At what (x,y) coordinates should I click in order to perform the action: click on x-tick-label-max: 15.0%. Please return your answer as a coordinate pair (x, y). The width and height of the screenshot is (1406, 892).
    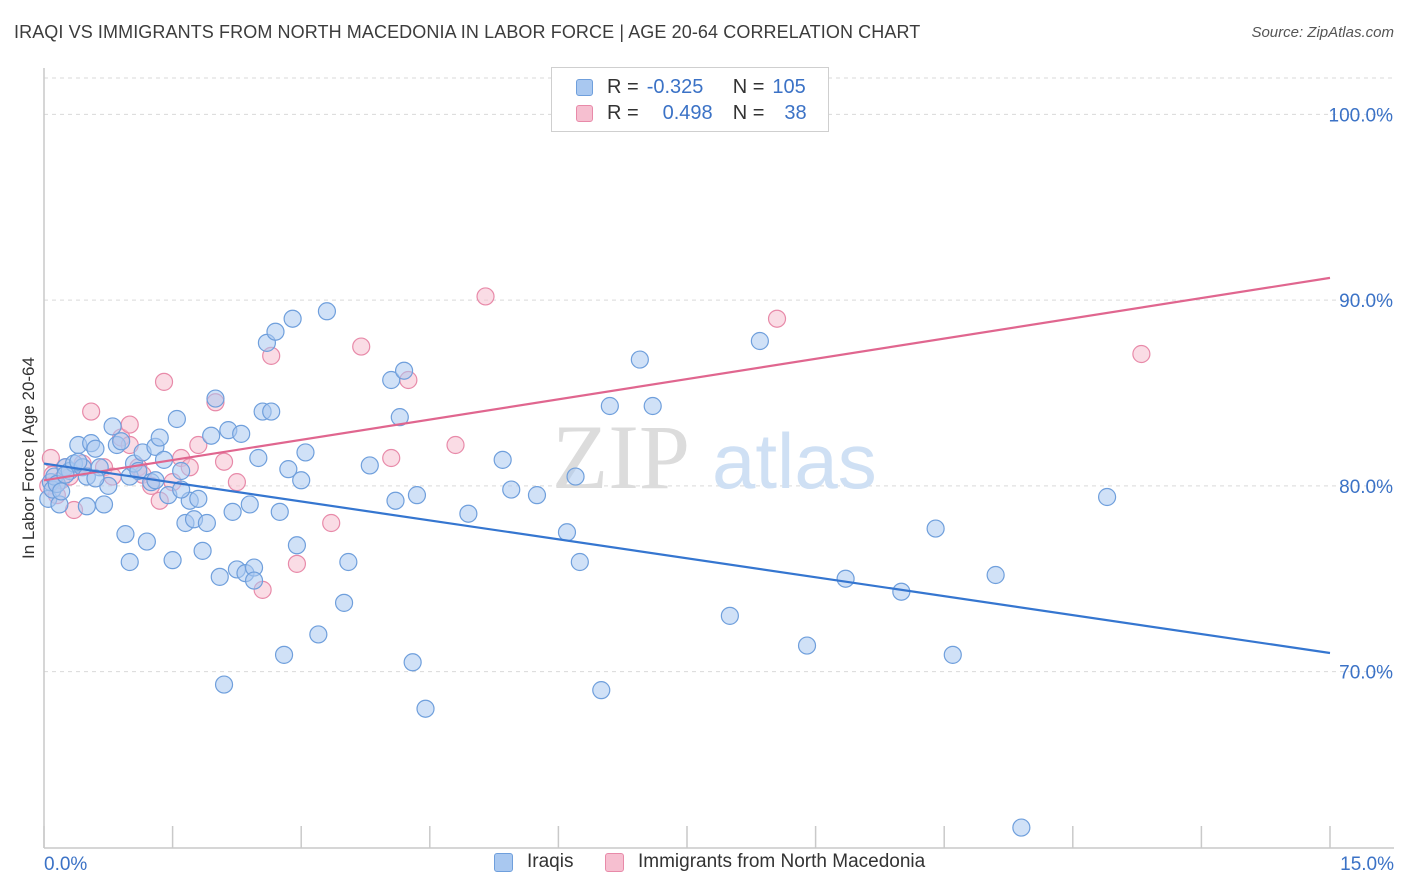
    Looking at the image, I should click on (1367, 864).